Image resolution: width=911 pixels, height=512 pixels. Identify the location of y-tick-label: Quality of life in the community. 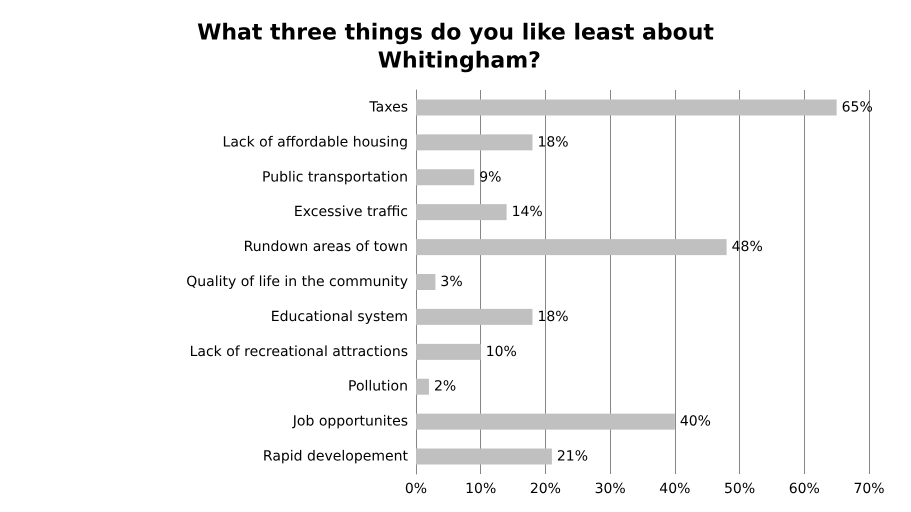
(297, 282).